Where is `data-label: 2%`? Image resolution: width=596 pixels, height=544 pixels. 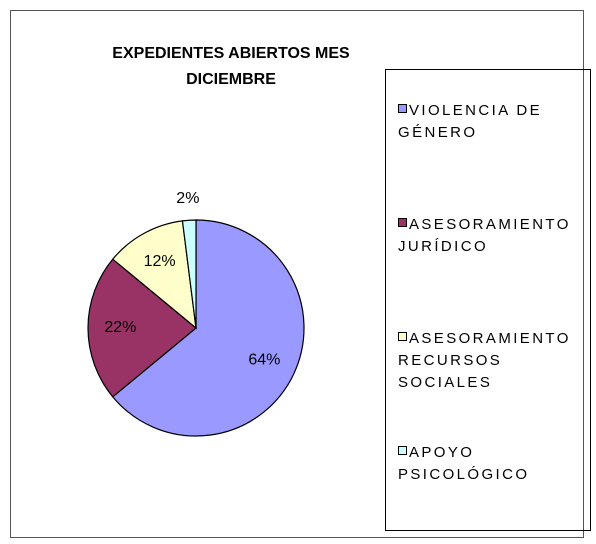
data-label: 2% is located at coordinates (187, 198).